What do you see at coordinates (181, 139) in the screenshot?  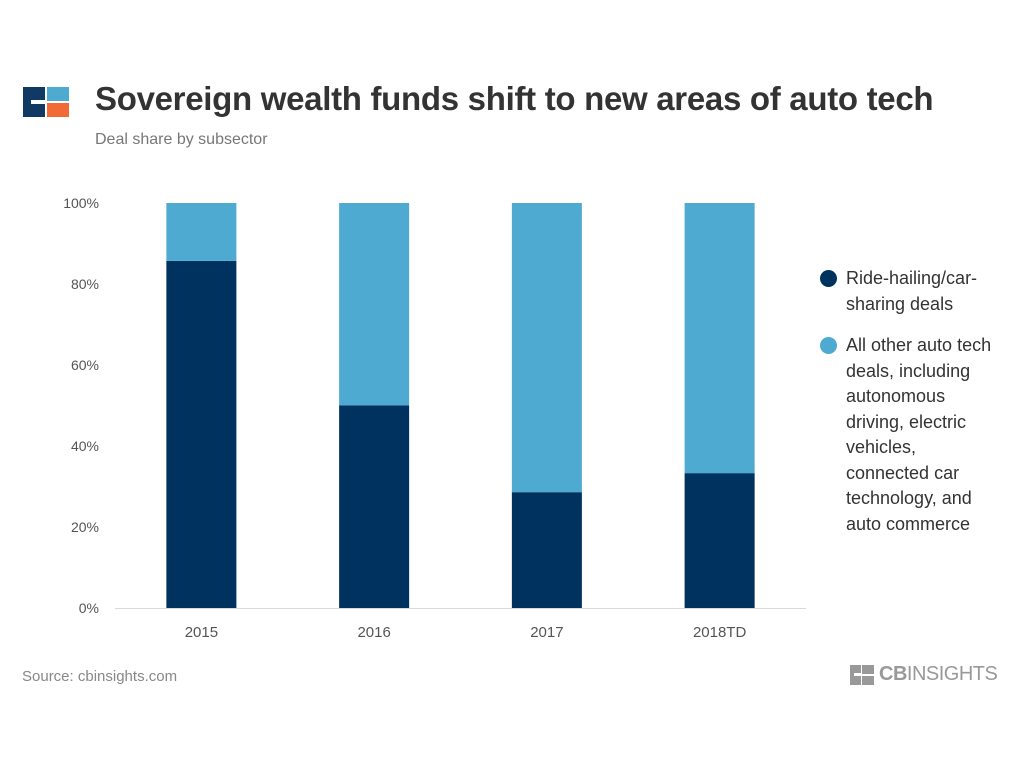 I see `chart-subtitle: Deal share by subsector` at bounding box center [181, 139].